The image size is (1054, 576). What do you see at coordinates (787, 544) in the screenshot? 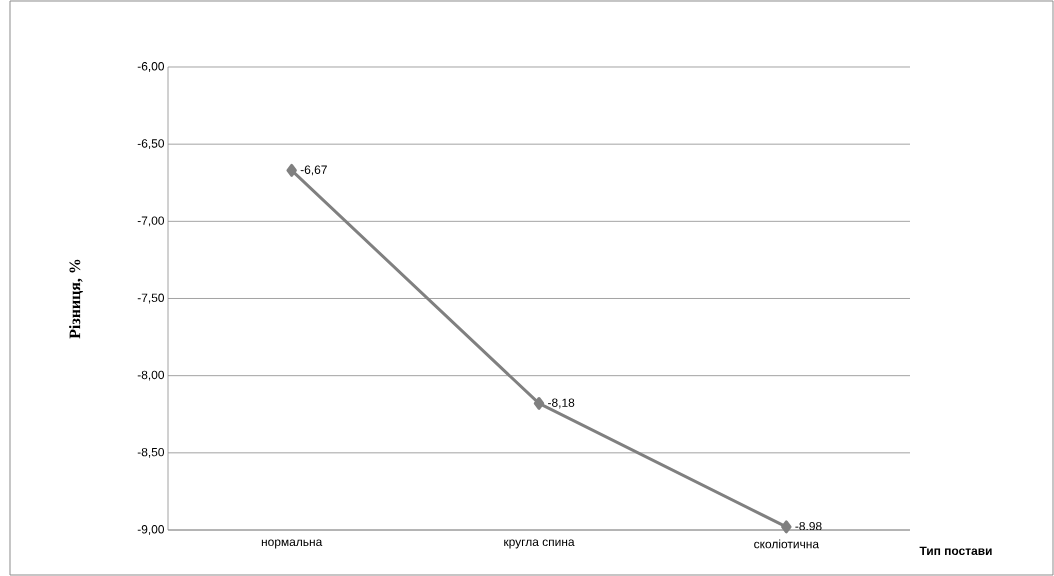
I see `x-tick-label: сколіотична` at bounding box center [787, 544].